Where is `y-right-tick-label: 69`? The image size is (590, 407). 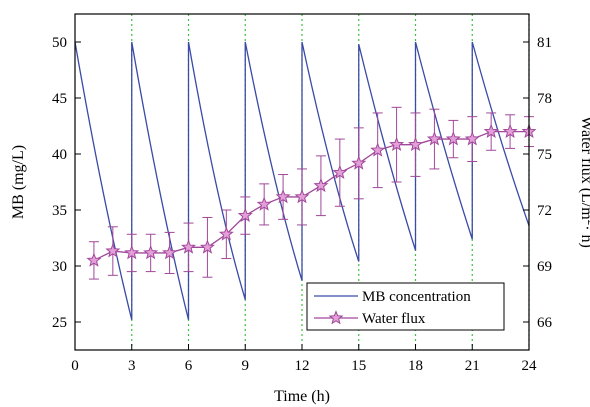
y-right-tick-label: 69 is located at coordinates (544, 267).